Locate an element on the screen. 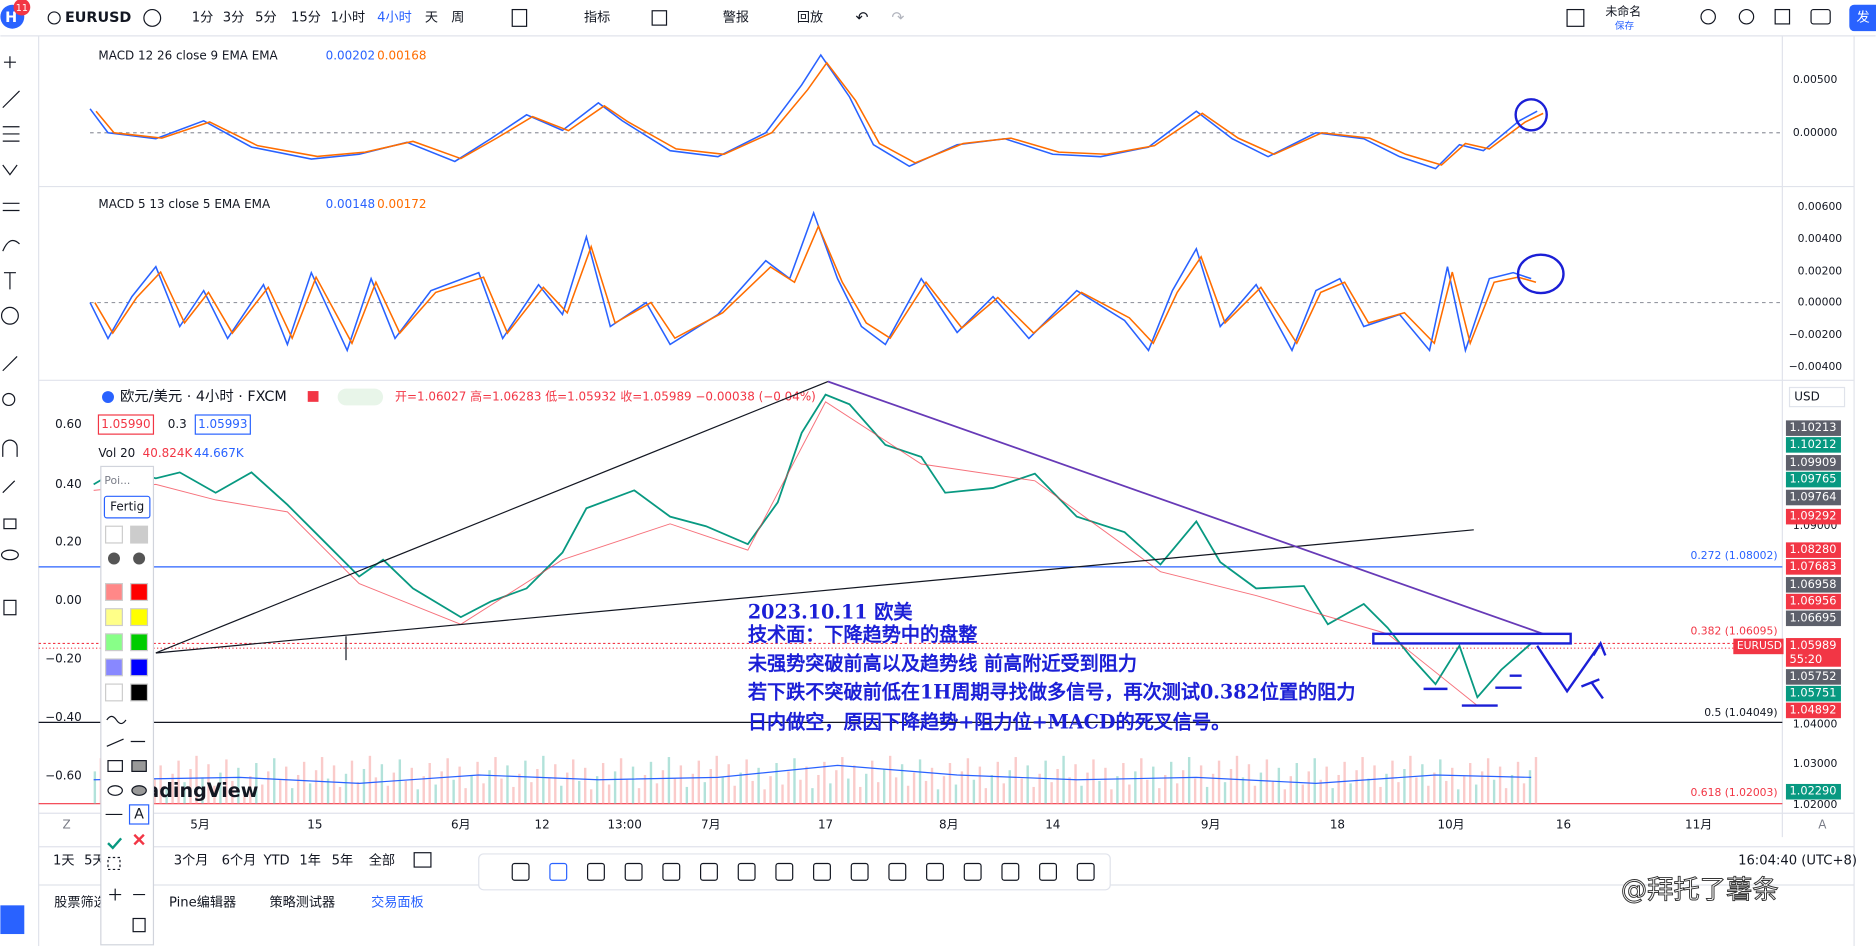  redo: ↷ is located at coordinates (897, 17).